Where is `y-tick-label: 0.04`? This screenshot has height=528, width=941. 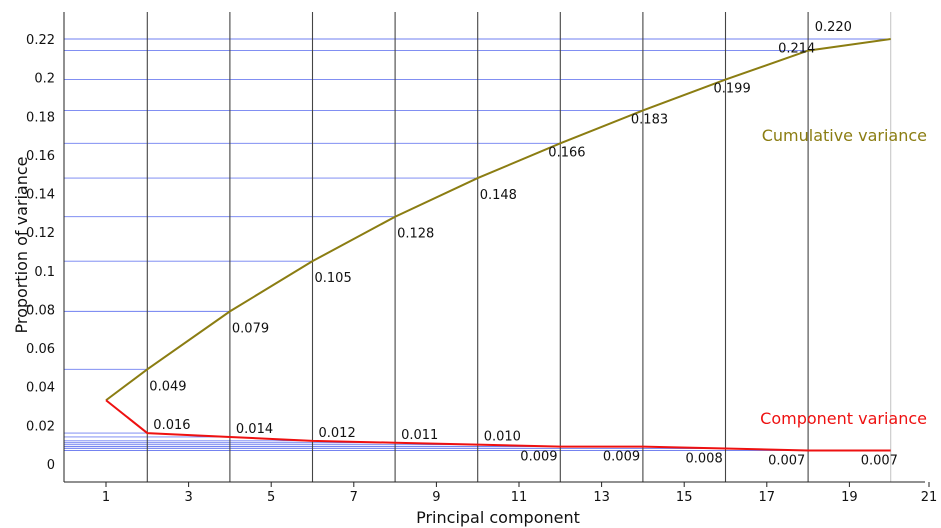 y-tick-label: 0.04 is located at coordinates (40, 388).